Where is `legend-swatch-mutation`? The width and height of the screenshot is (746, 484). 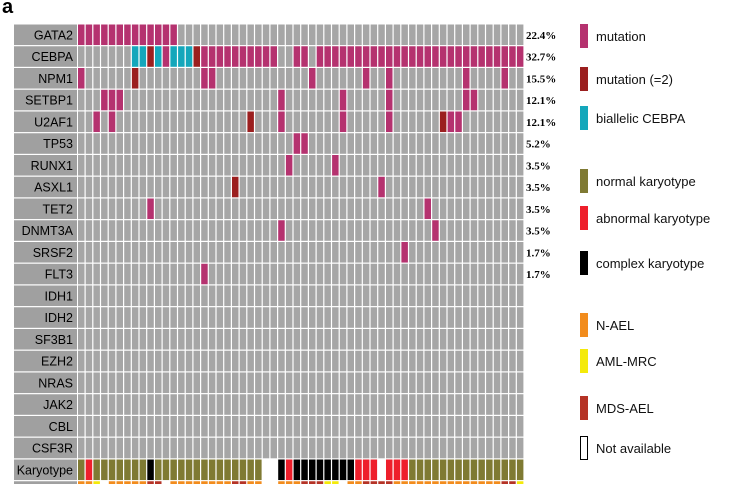 legend-swatch-mutation is located at coordinates (584, 36).